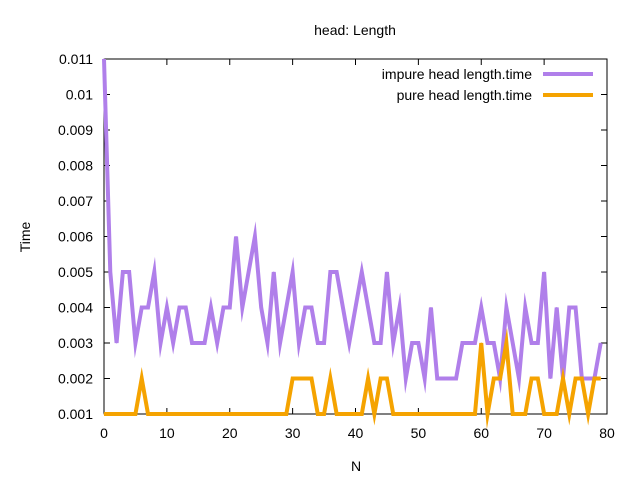  What do you see at coordinates (481, 433) in the screenshot?
I see `x-tick-label: 60` at bounding box center [481, 433].